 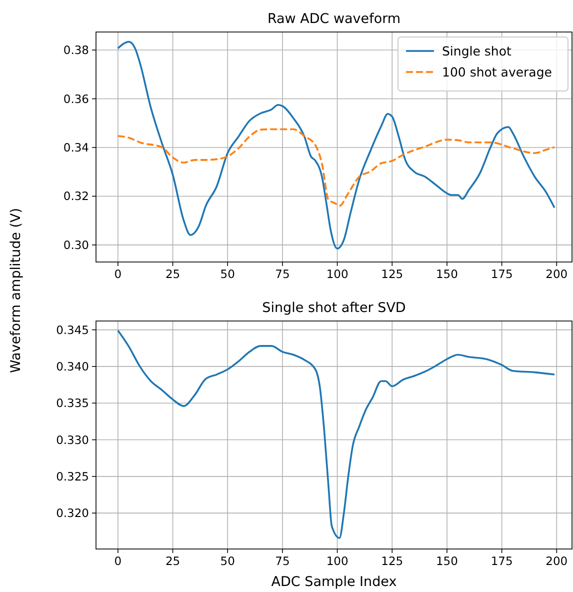 What do you see at coordinates (72, 403) in the screenshot?
I see `y-tick-label: 0.335` at bounding box center [72, 403].